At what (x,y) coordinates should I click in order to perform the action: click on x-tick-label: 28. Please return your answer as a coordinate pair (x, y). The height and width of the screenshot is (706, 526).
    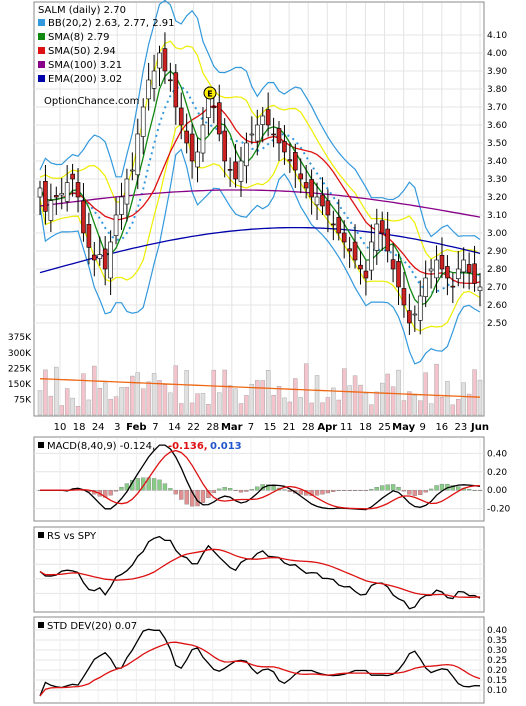
    Looking at the image, I should click on (308, 427).